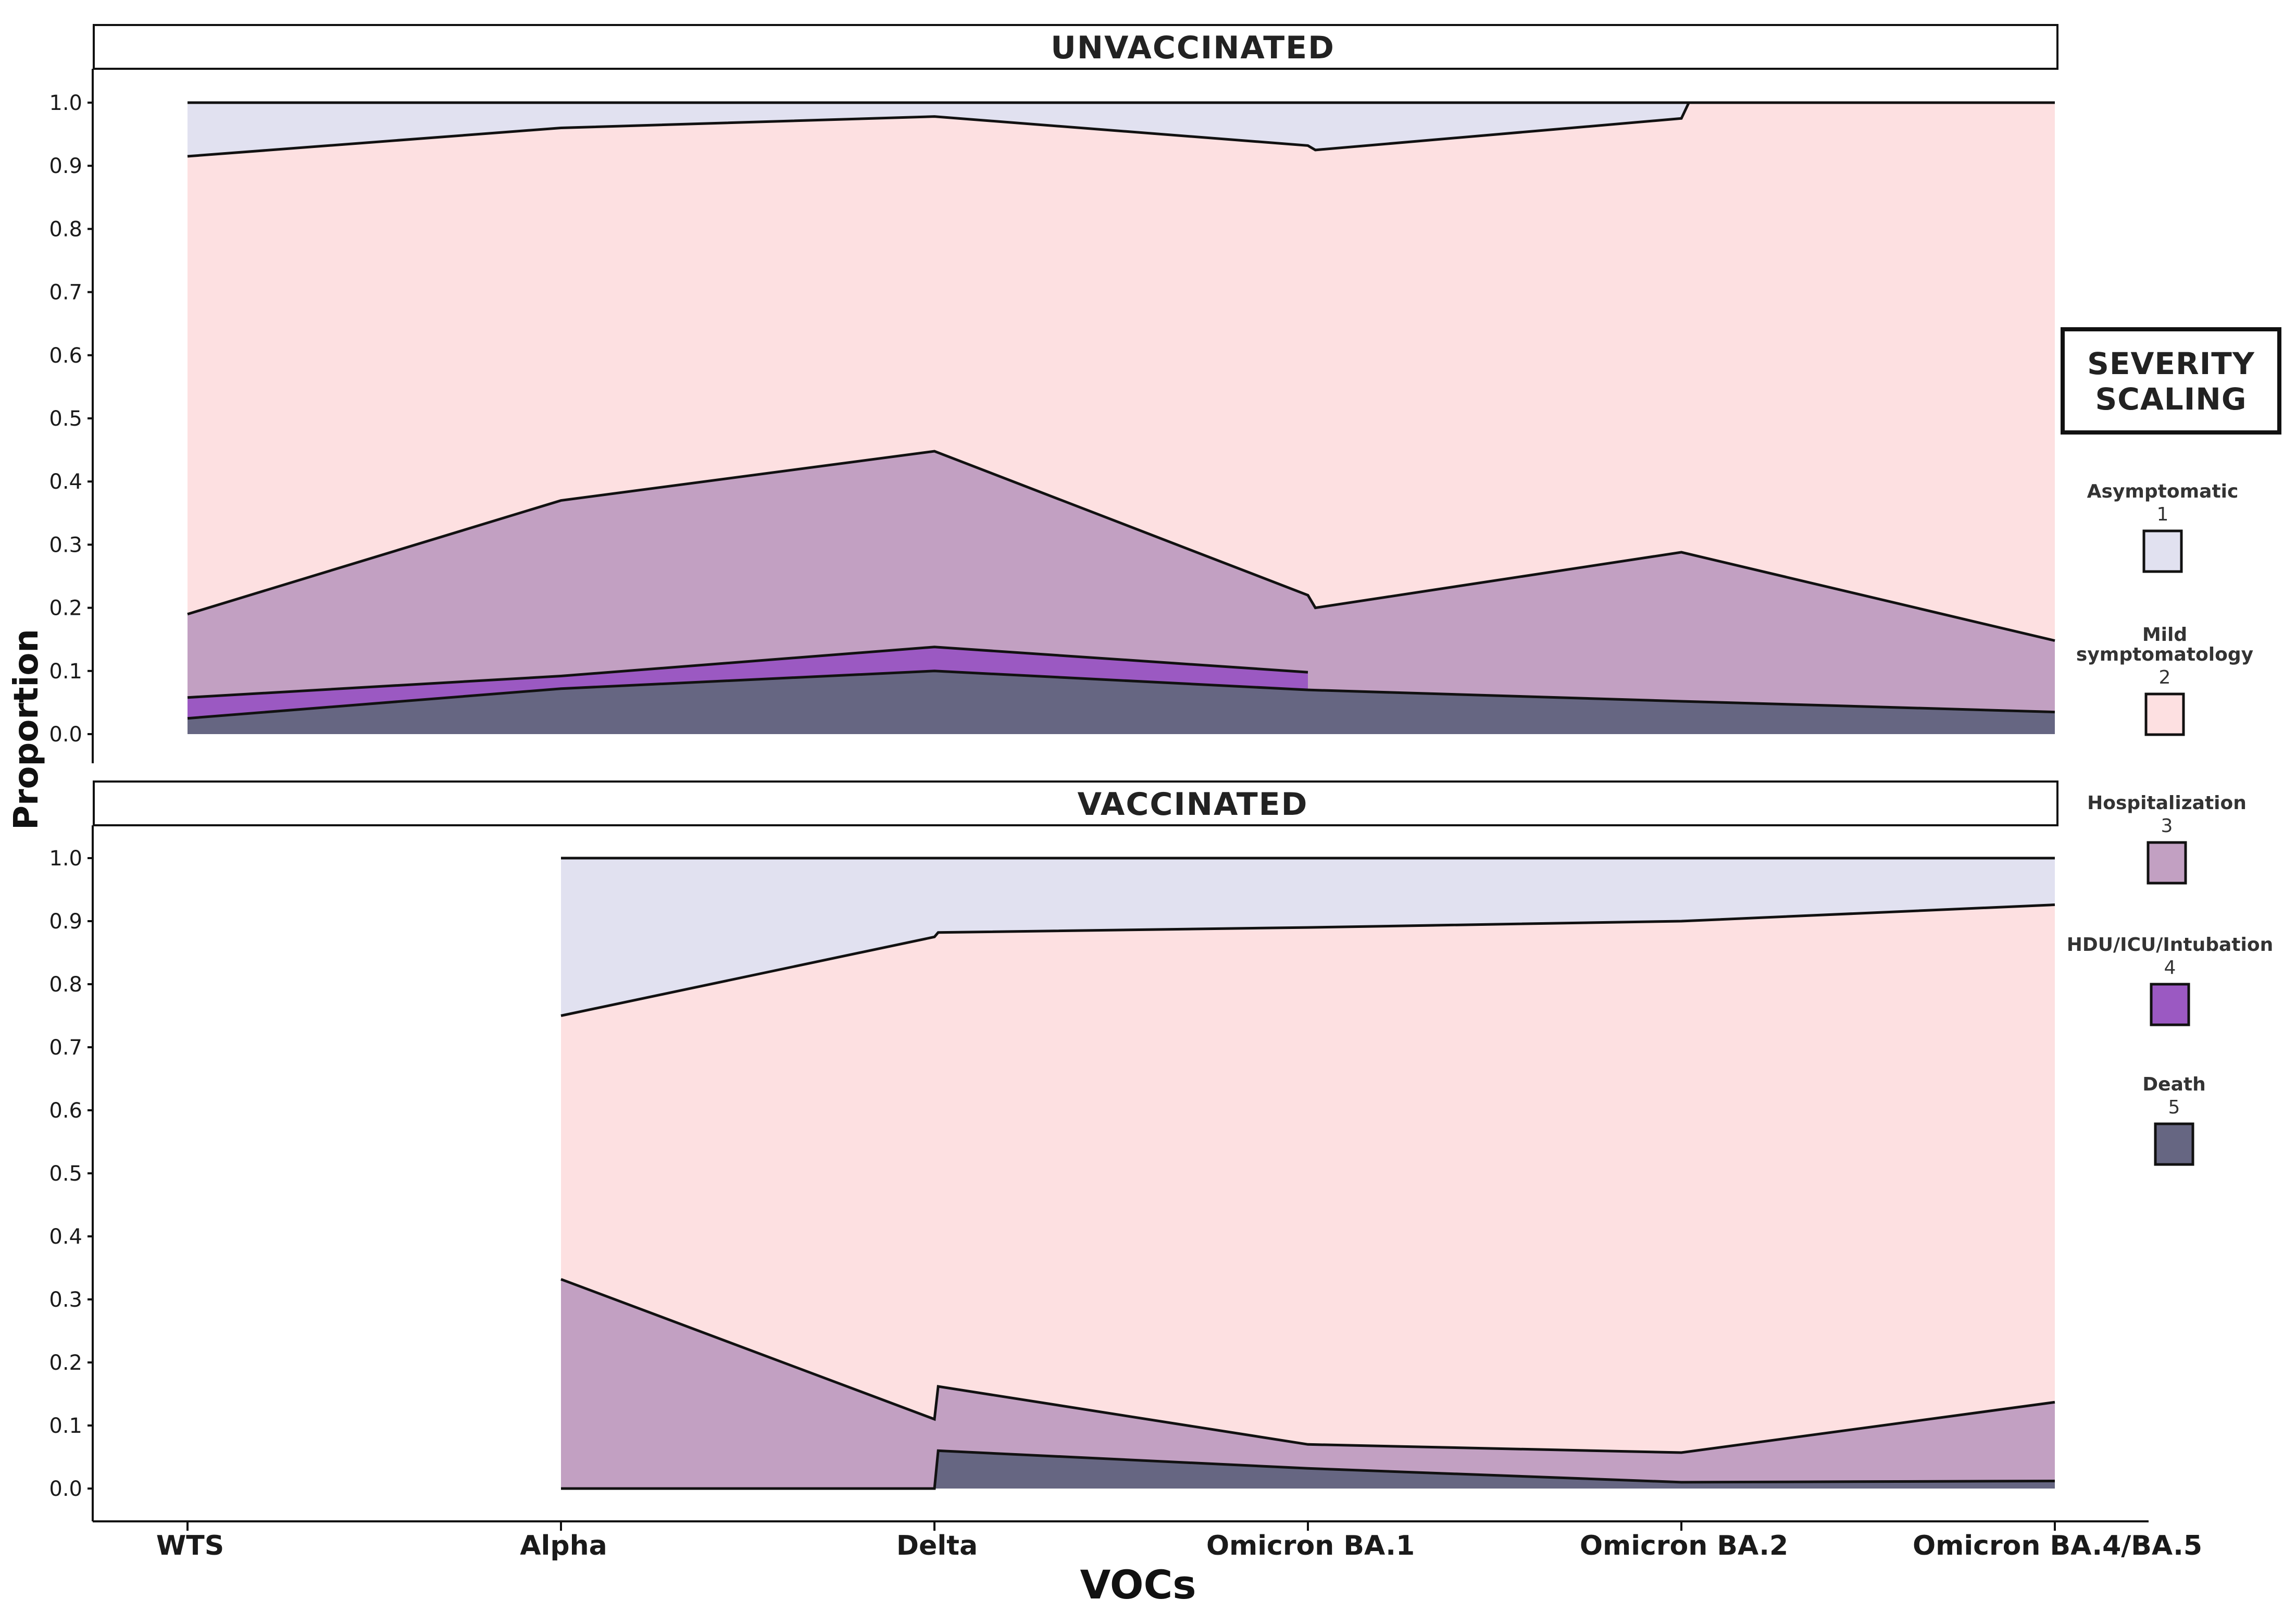  What do you see at coordinates (1193, 805) in the screenshot?
I see `strip-title-vaccinated: VACCINATED` at bounding box center [1193, 805].